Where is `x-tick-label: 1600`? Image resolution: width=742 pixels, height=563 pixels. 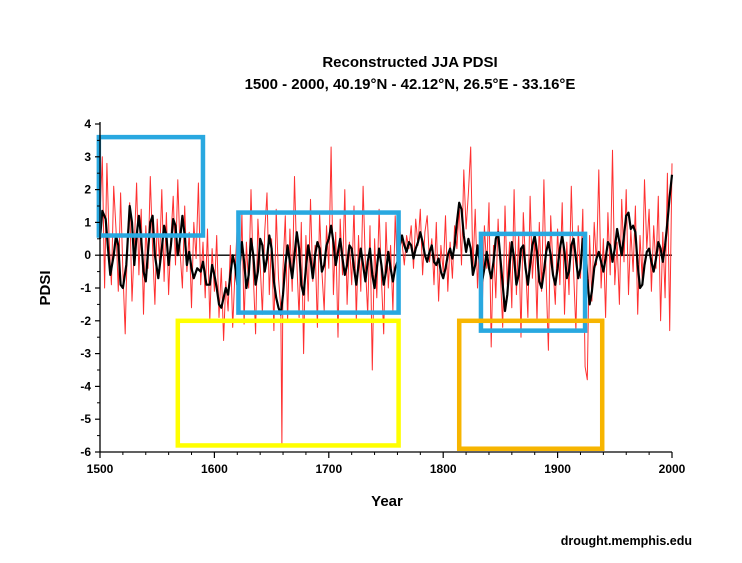 x-tick-label: 1600 is located at coordinates (214, 469).